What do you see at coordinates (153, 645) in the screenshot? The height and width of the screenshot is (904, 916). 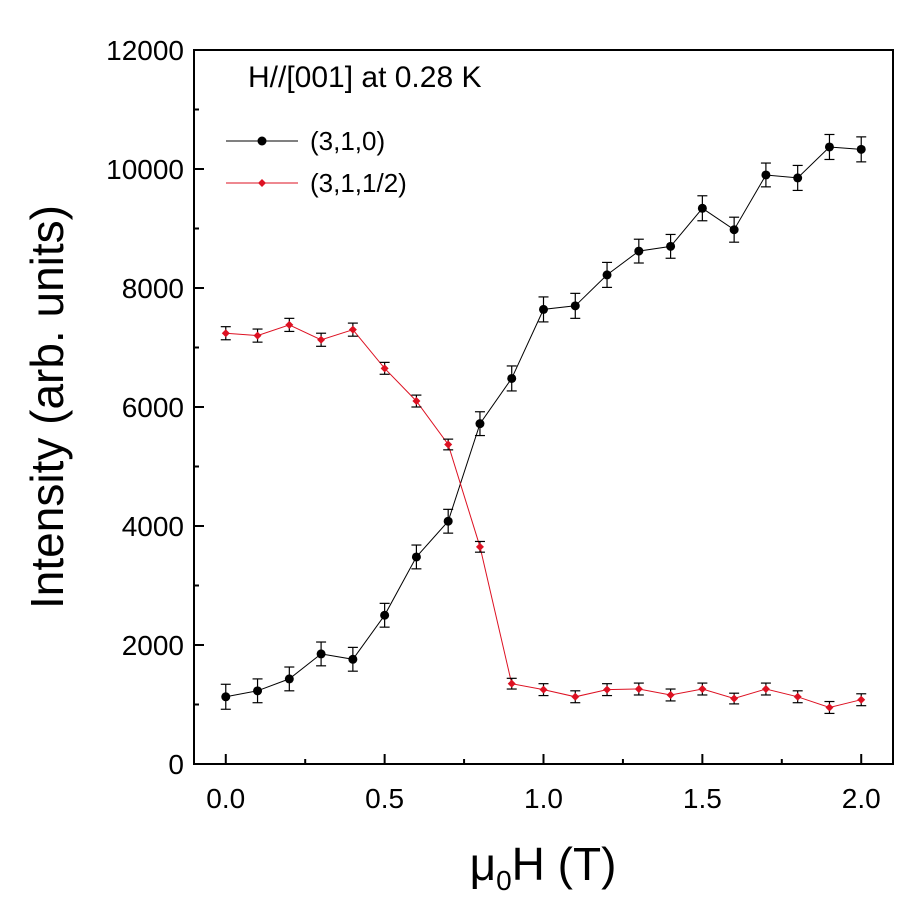 I see `y-tick-label: 2000` at bounding box center [153, 645].